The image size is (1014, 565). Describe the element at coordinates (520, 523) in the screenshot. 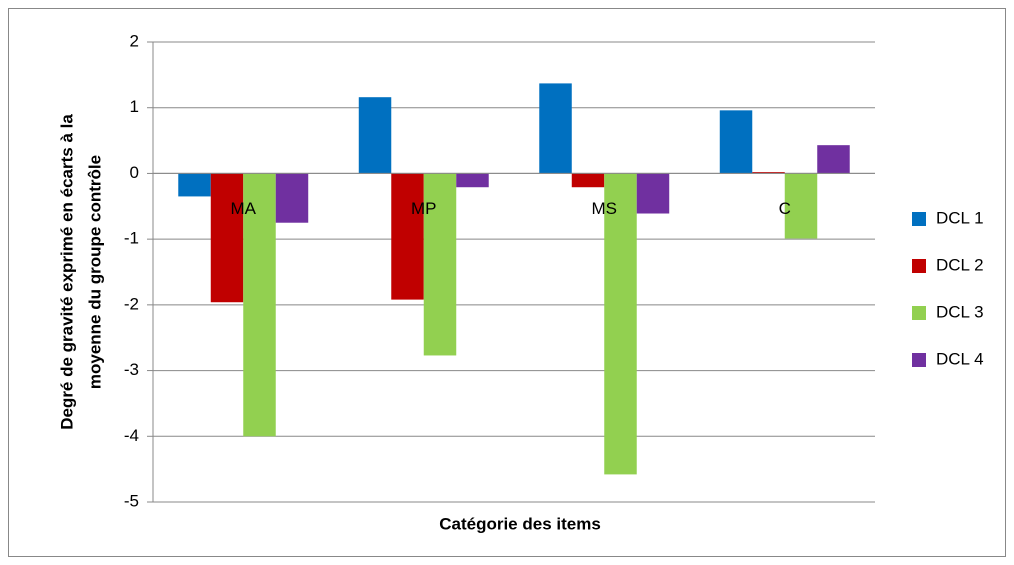

I see `x-axis-label: Catégorie des items` at that location.